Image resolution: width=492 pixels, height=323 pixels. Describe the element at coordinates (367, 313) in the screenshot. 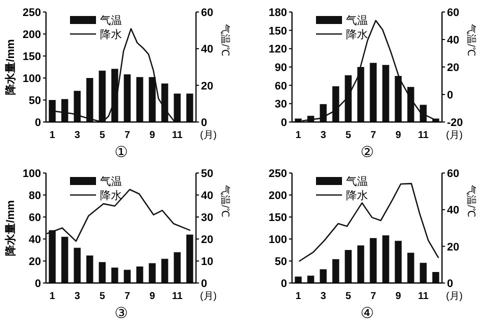

I see `title: ④` at that location.